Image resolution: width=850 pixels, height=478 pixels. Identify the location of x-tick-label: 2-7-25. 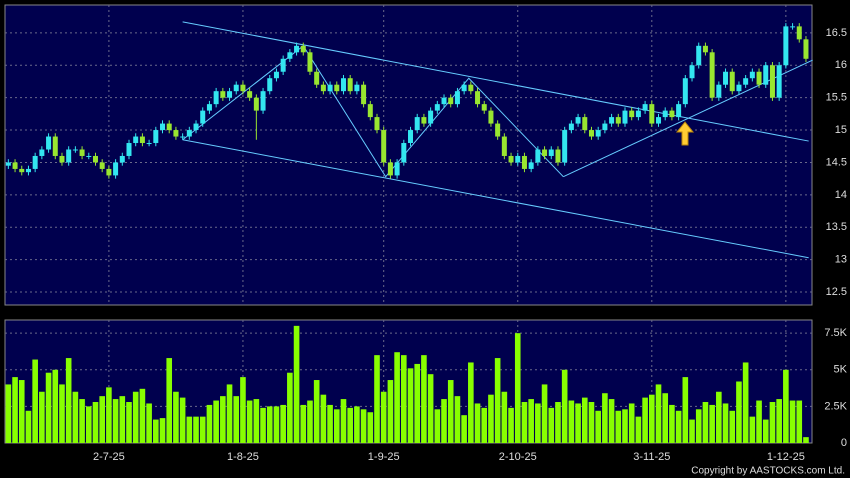
(109, 457).